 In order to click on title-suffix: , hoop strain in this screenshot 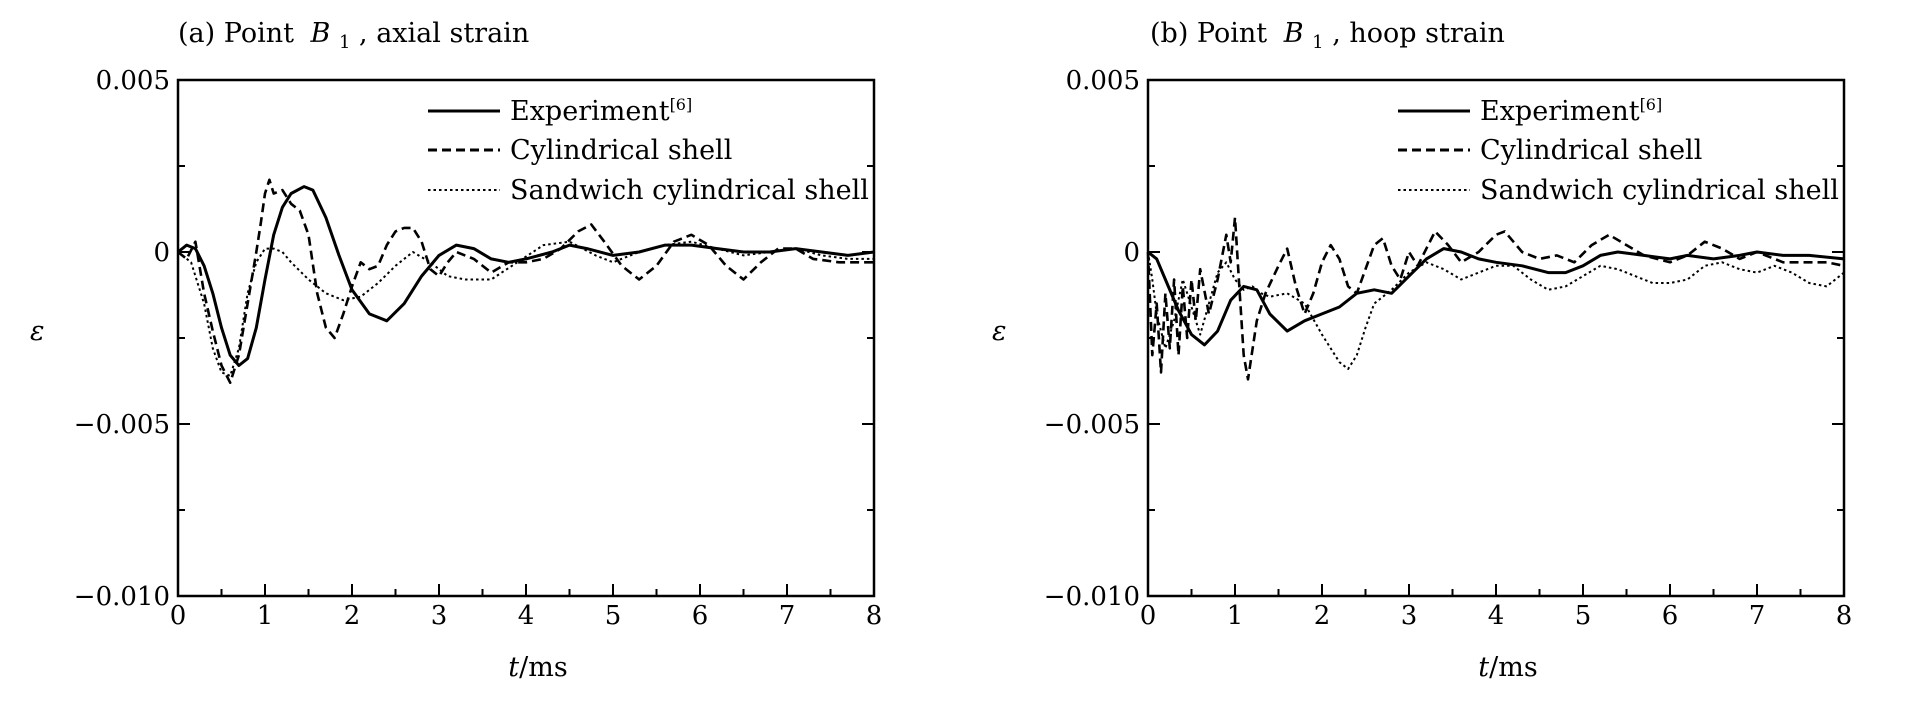, I will do `click(1418, 33)`.